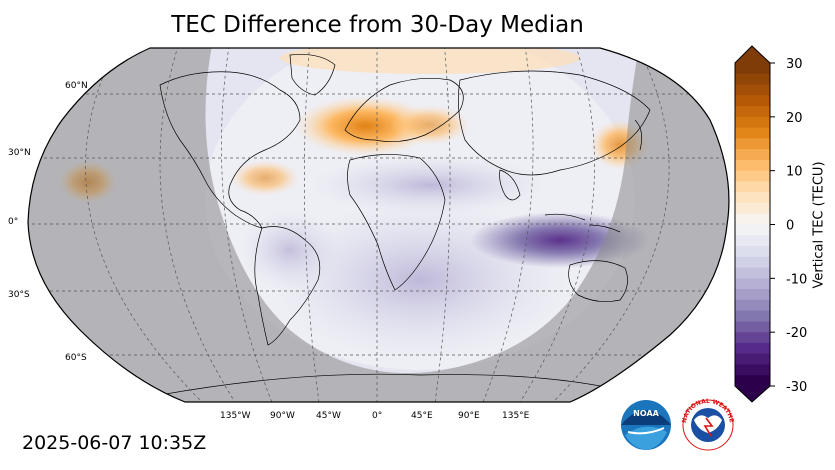  What do you see at coordinates (646, 425) in the screenshot?
I see `noaa-logo: NOAA` at bounding box center [646, 425].